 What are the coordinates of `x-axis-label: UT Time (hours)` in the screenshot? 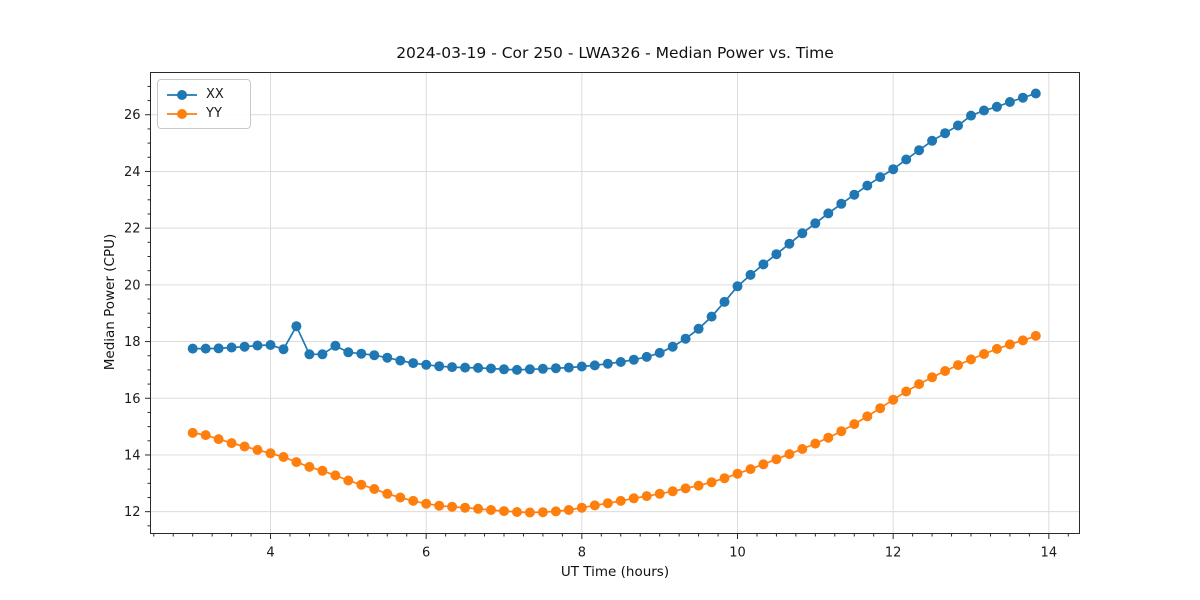 It's located at (615, 572).